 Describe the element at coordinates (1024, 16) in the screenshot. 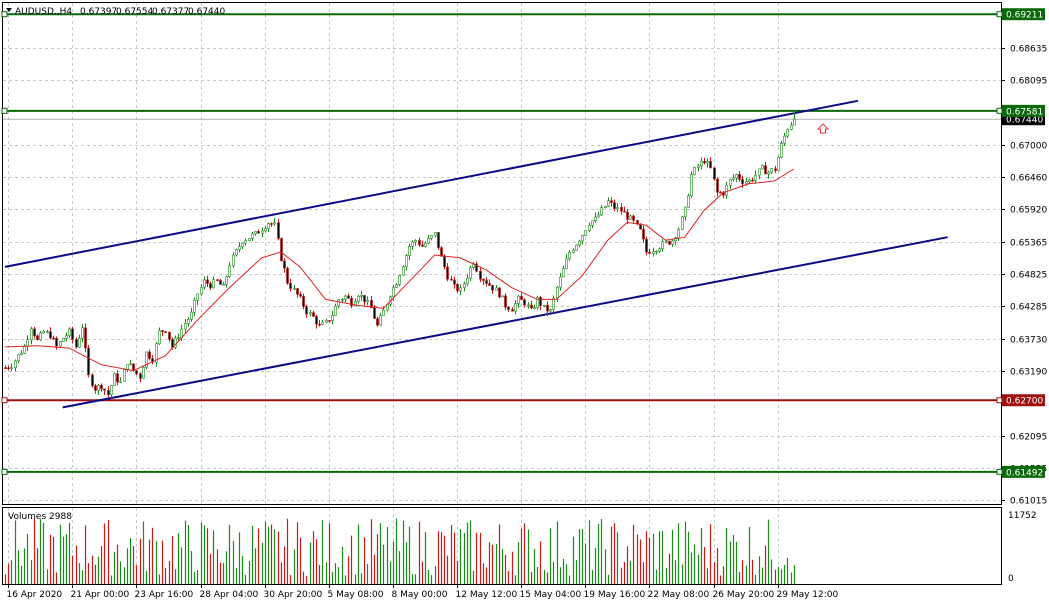

I see `level-price-label: 0.69211` at that location.